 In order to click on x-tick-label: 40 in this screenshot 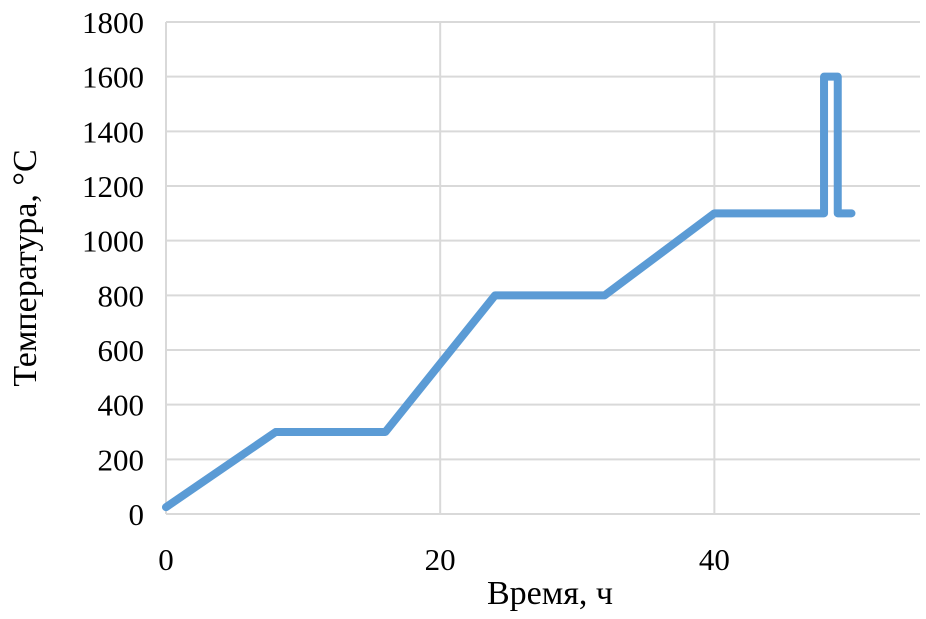, I will do `click(714, 559)`.